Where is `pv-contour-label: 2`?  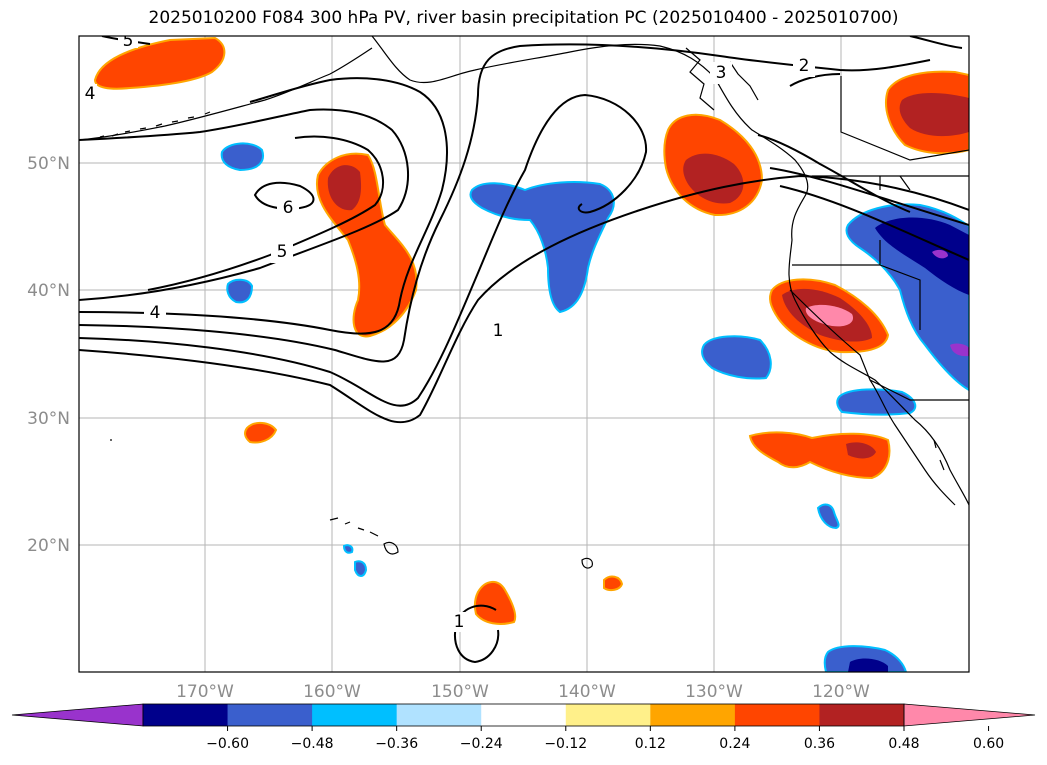
pv-contour-label: 2 is located at coordinates (804, 66).